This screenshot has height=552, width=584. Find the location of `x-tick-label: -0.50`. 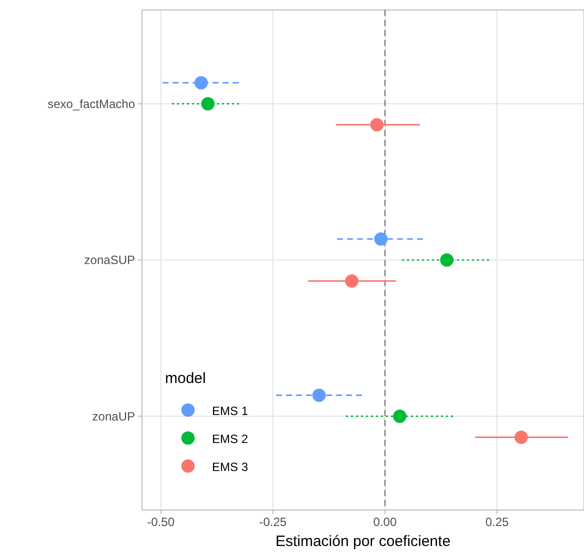

x-tick-label: -0.50 is located at coordinates (161, 522).